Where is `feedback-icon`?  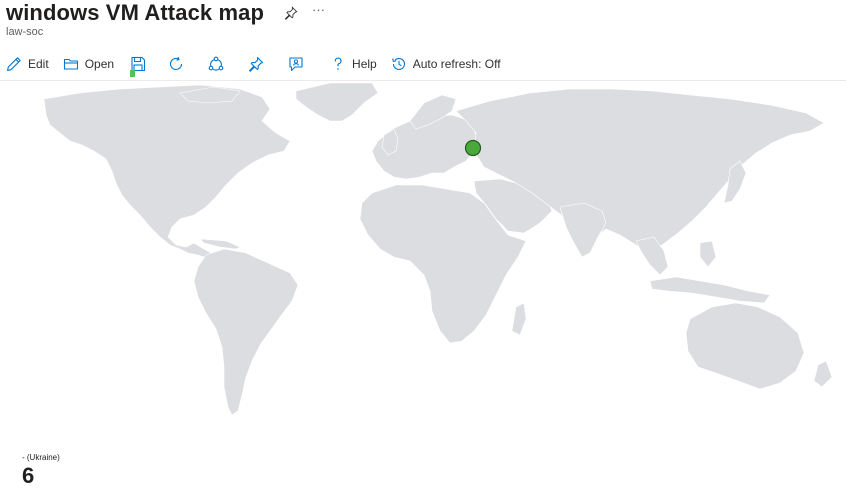
feedback-icon is located at coordinates (296, 64).